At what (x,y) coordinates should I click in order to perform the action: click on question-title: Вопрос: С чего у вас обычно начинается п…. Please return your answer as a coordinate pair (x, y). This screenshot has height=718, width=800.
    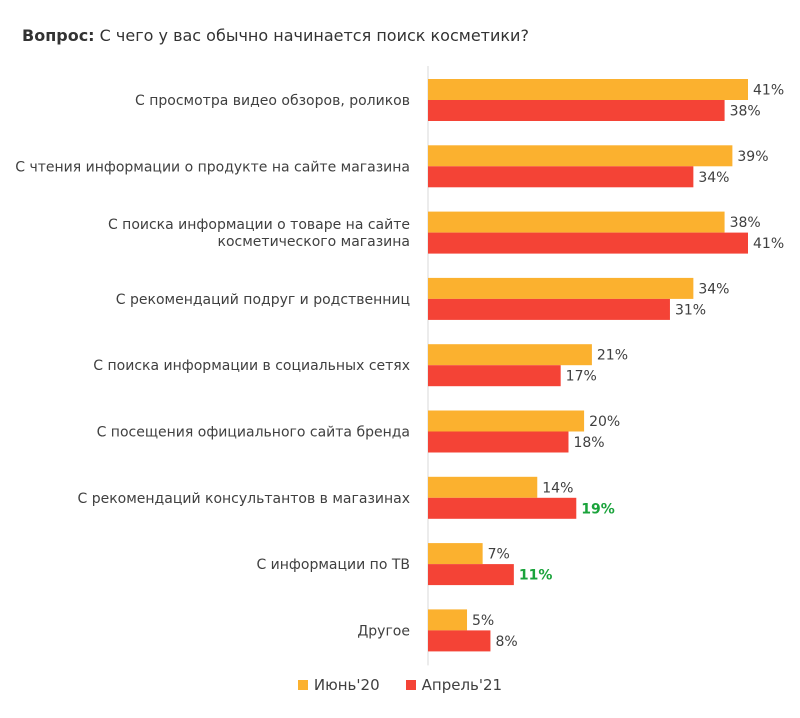
    Looking at the image, I should click on (275, 35).